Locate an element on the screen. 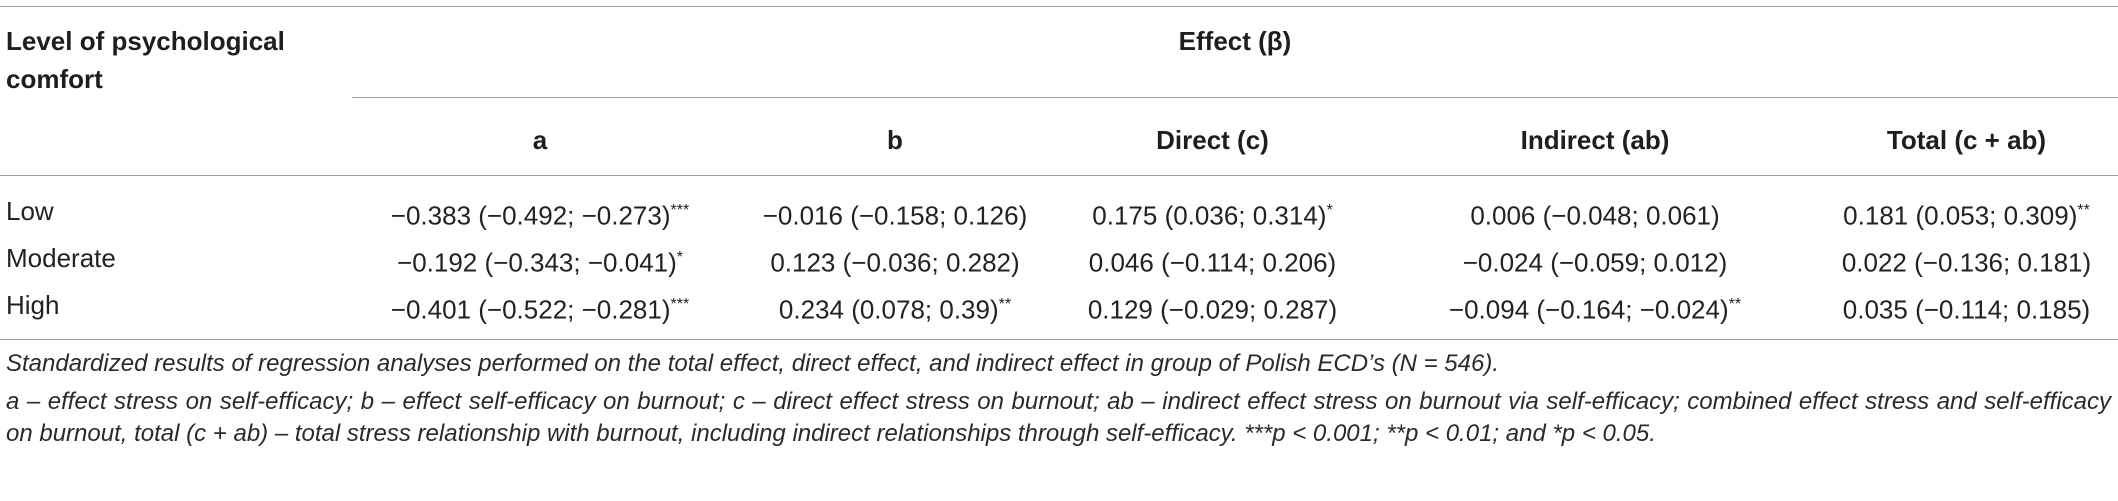 The height and width of the screenshot is (501, 2118). row-label-low: Low is located at coordinates (30, 211).